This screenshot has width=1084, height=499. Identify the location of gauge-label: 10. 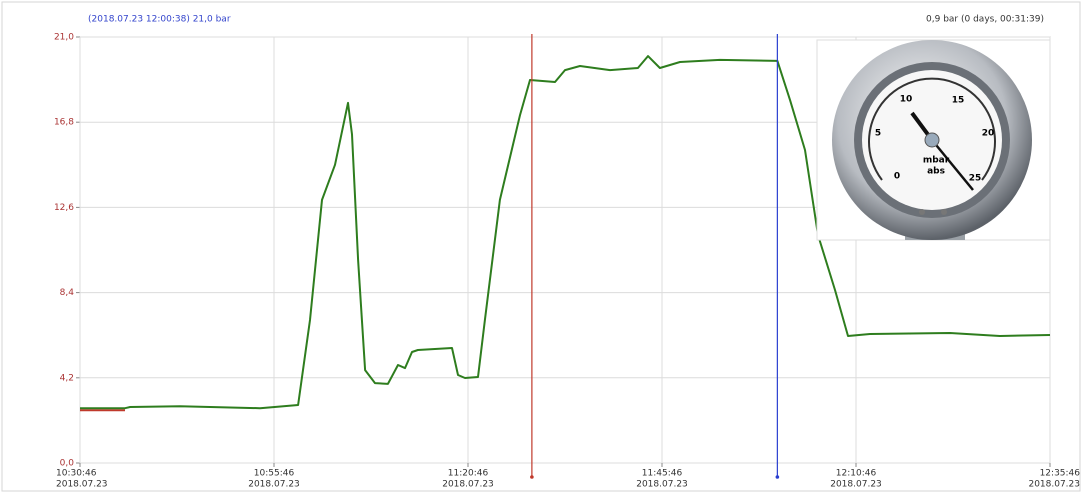
(906, 100).